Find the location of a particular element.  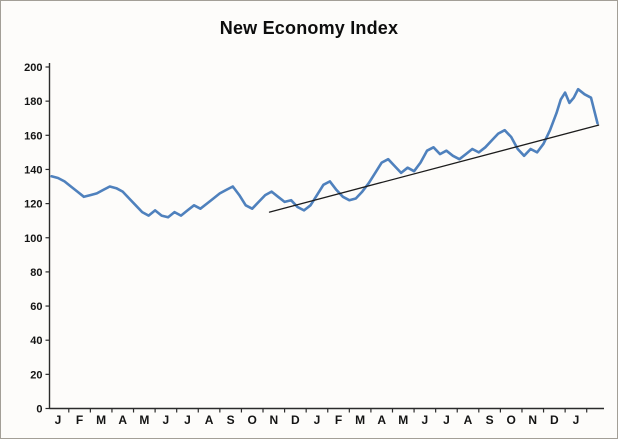

y-axis: 0 20 40 60 80 100 120 140 160 180 200 is located at coordinates (37, 239).